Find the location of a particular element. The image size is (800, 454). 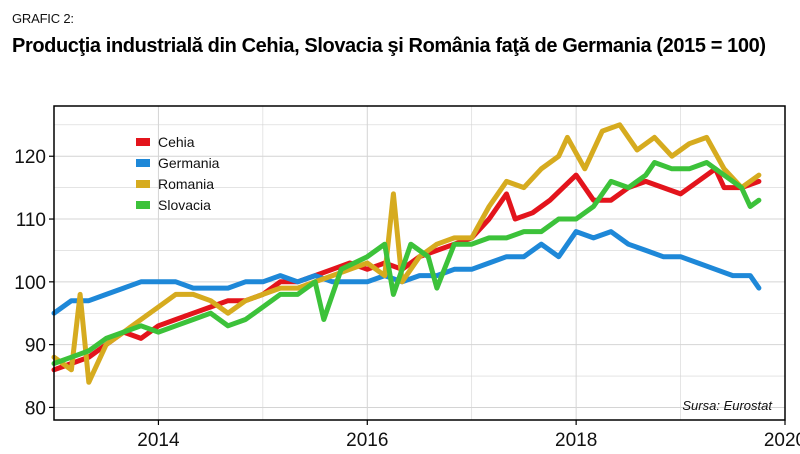

y-tick-label: 120 is located at coordinates (30, 157).